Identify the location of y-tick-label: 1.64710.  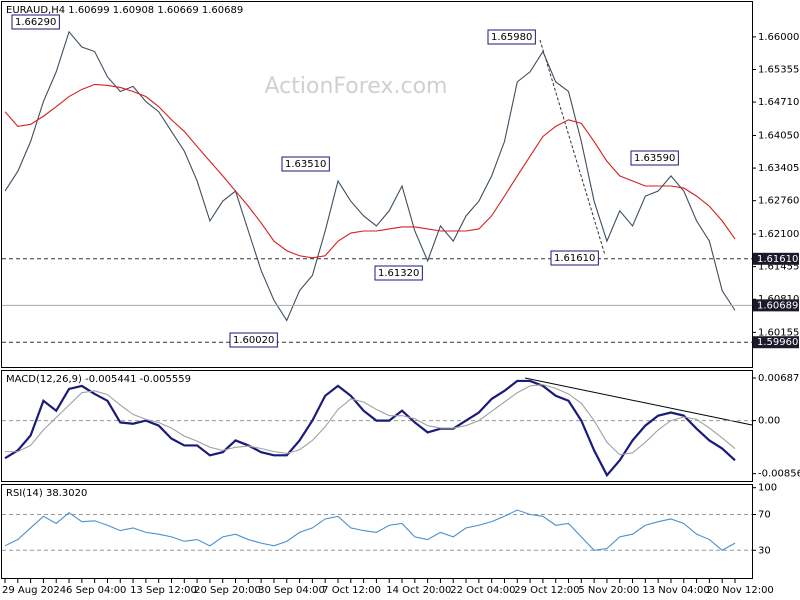
(778, 102).